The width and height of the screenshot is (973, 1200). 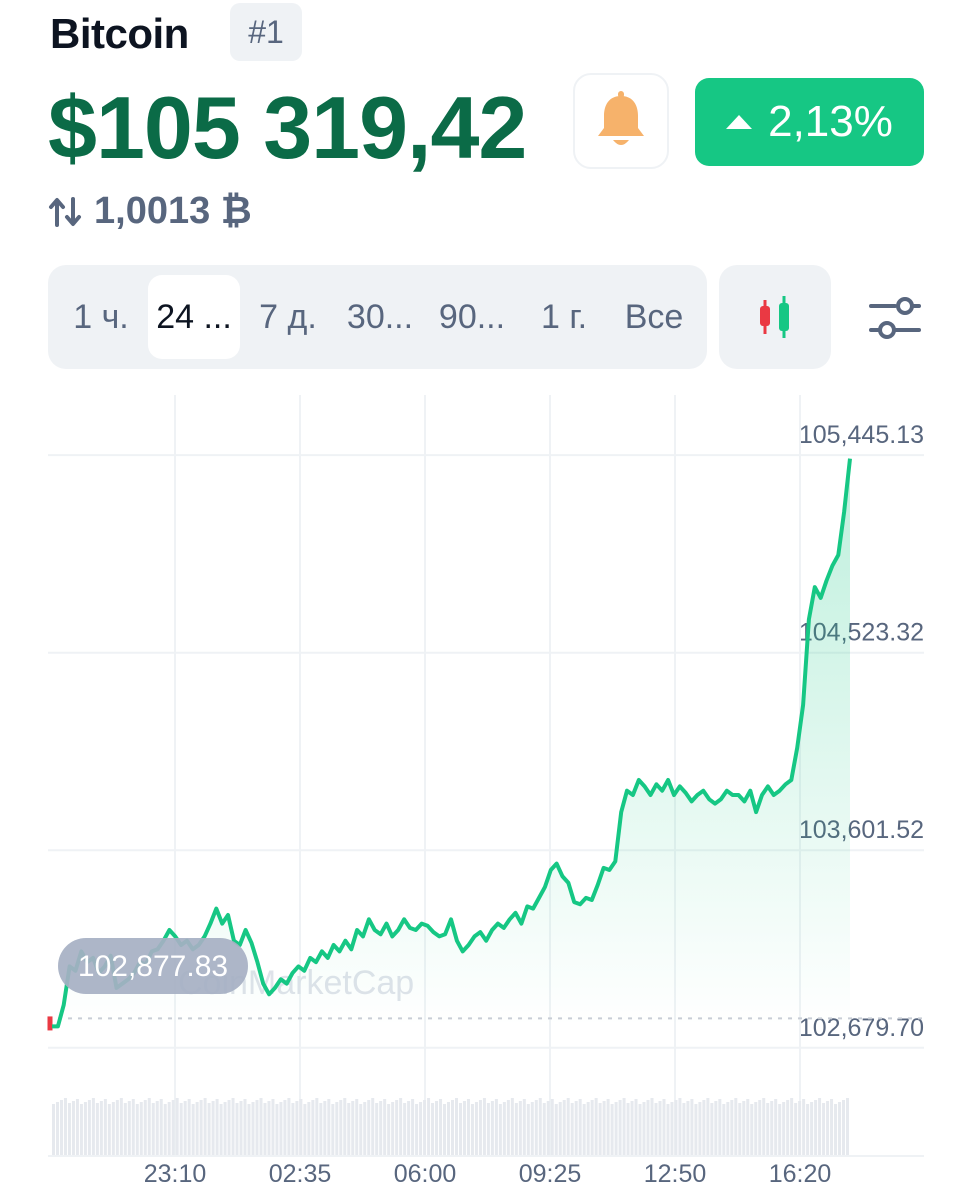 What do you see at coordinates (288, 316) in the screenshot?
I see `tab-7d: 7 д.` at bounding box center [288, 316].